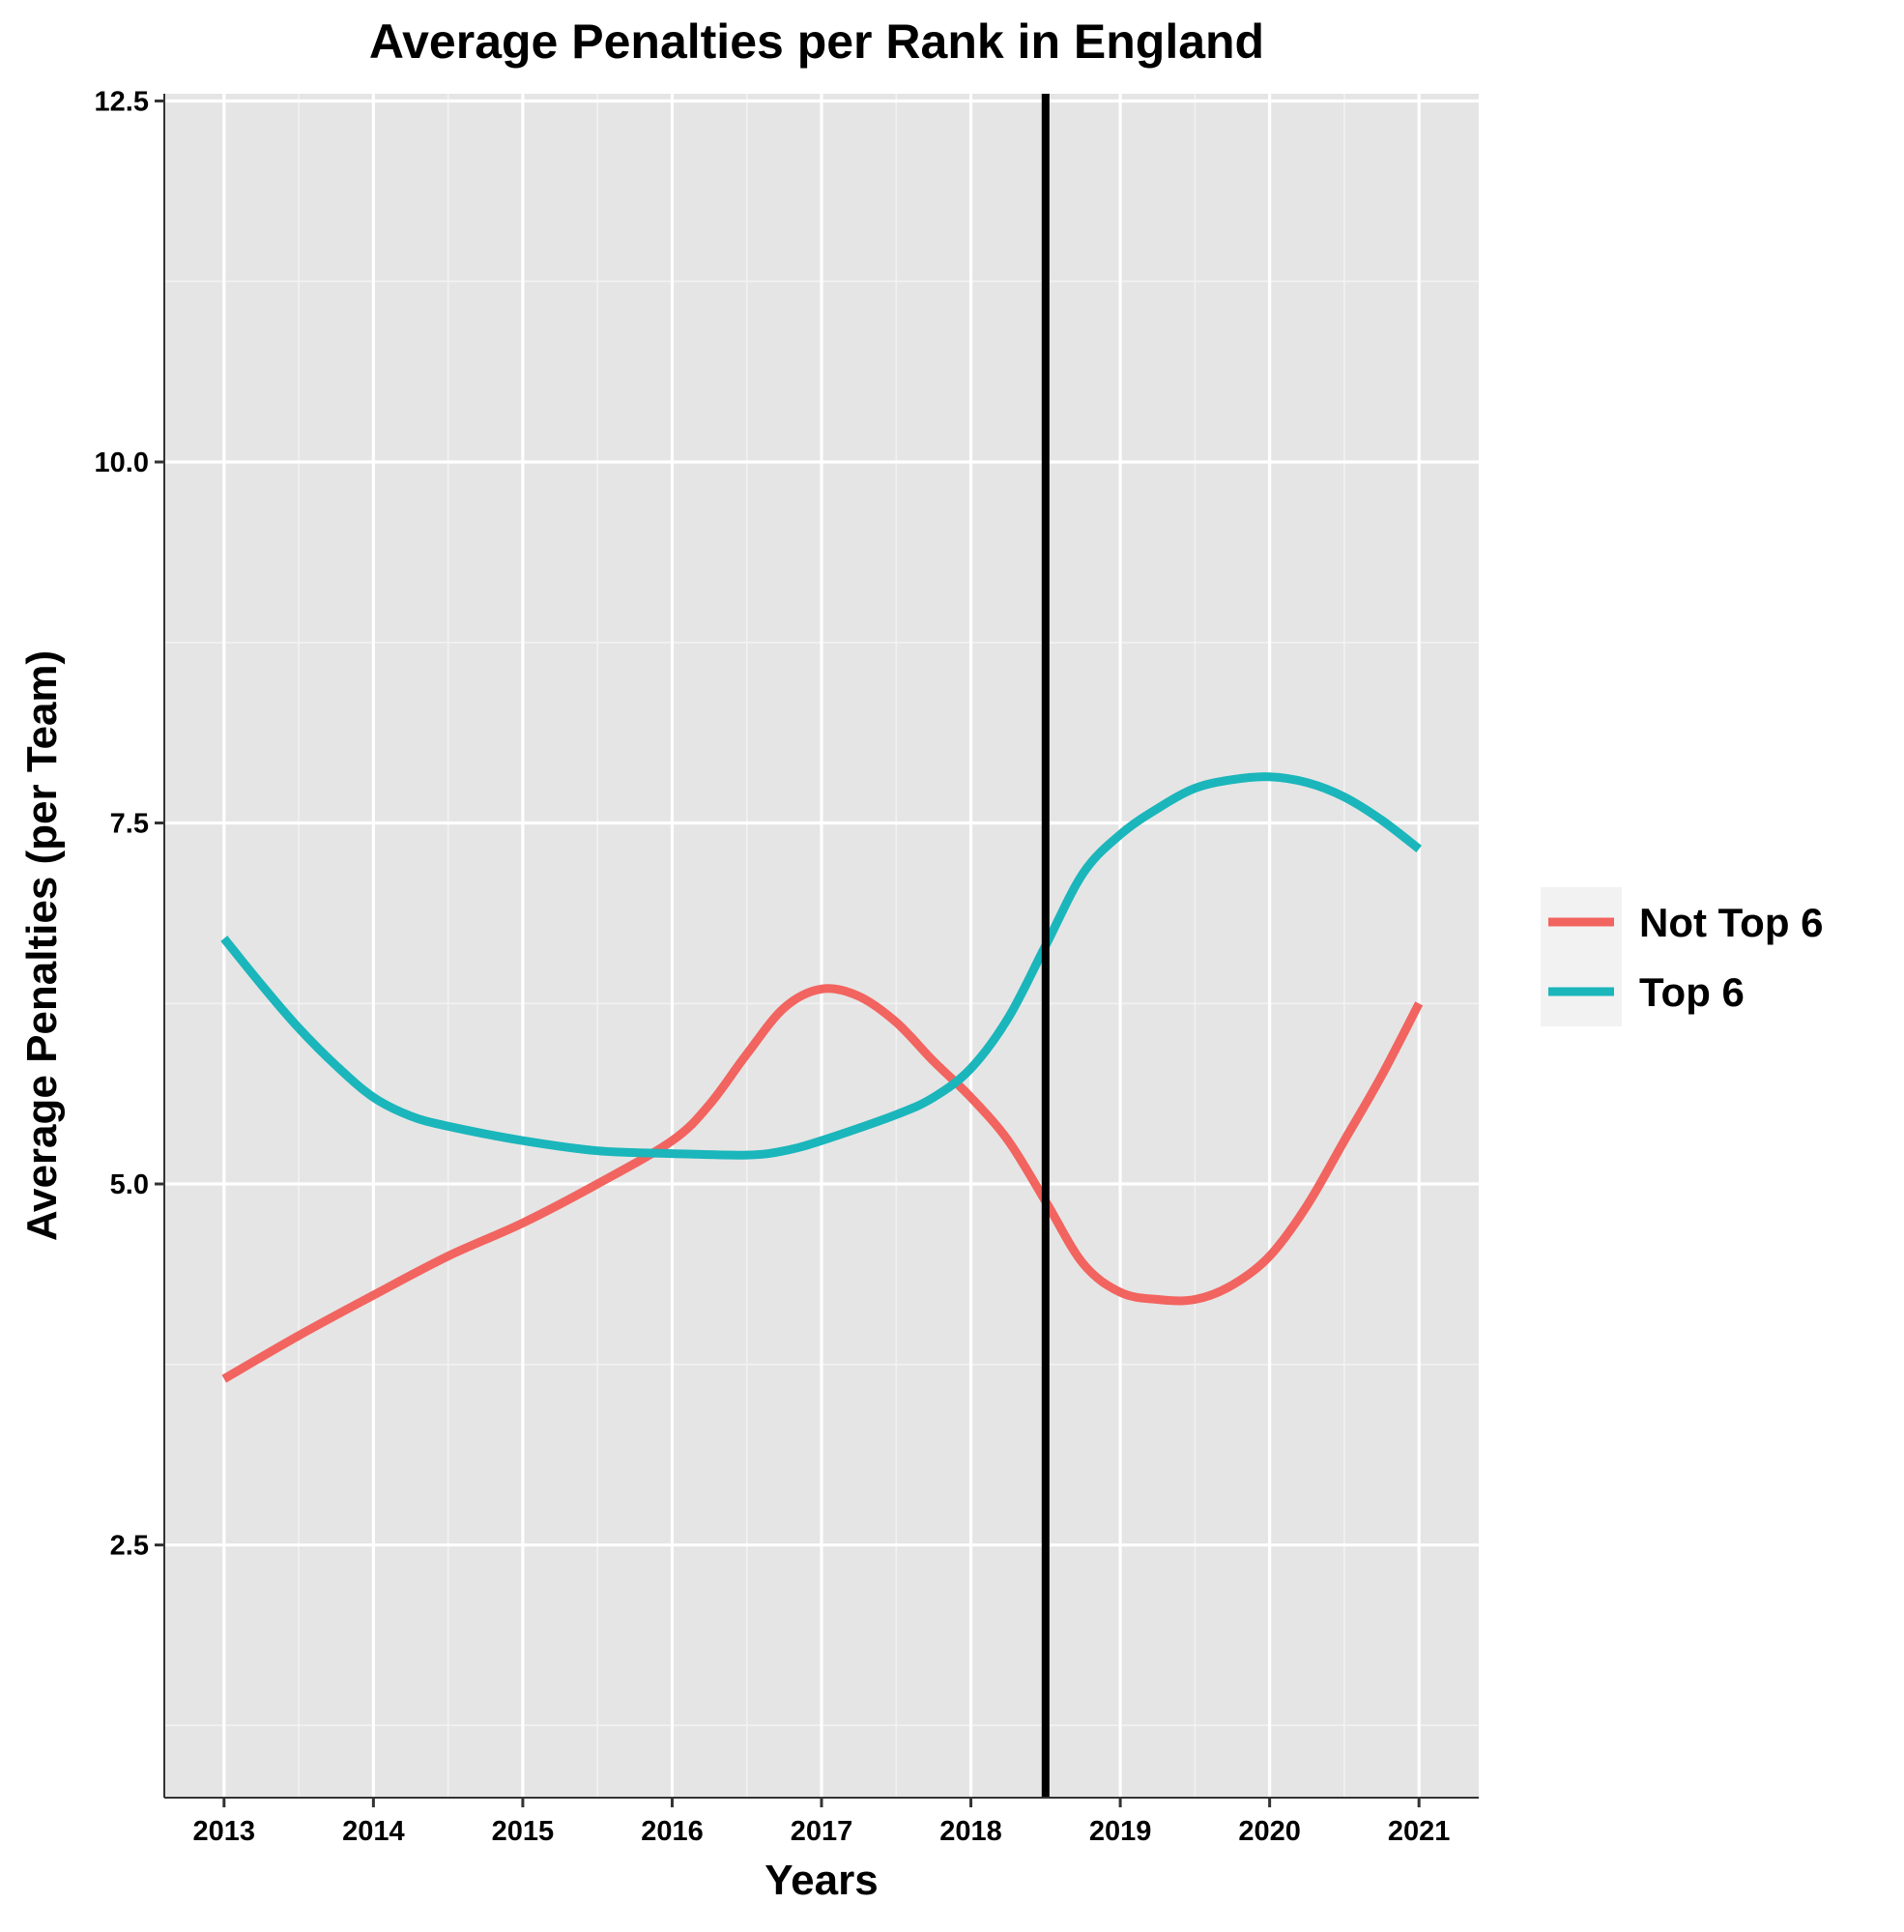 Image resolution: width=1904 pixels, height=1932 pixels. Describe the element at coordinates (42, 945) in the screenshot. I see `y-axis-title: Average Penalties (per Team)` at that location.